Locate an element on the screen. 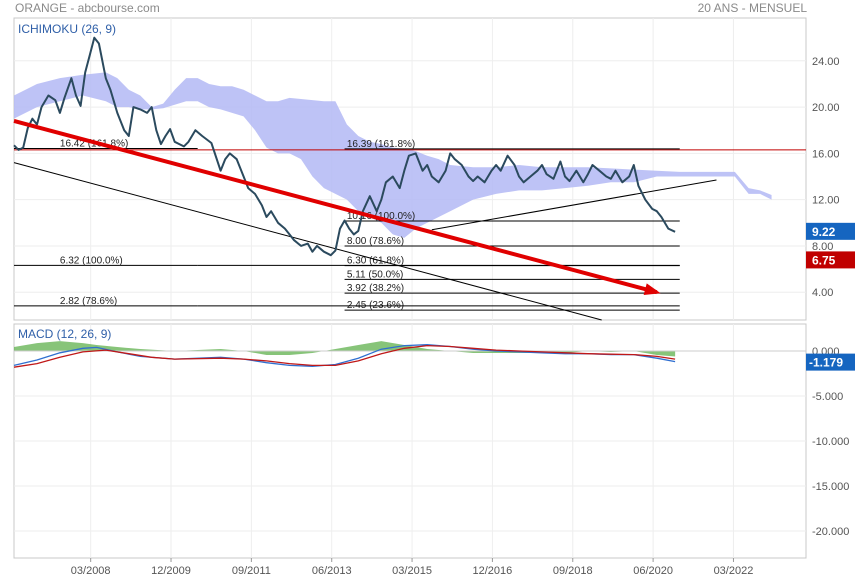 The height and width of the screenshot is (585, 855). macd-last-value-badge is located at coordinates (830, 362).